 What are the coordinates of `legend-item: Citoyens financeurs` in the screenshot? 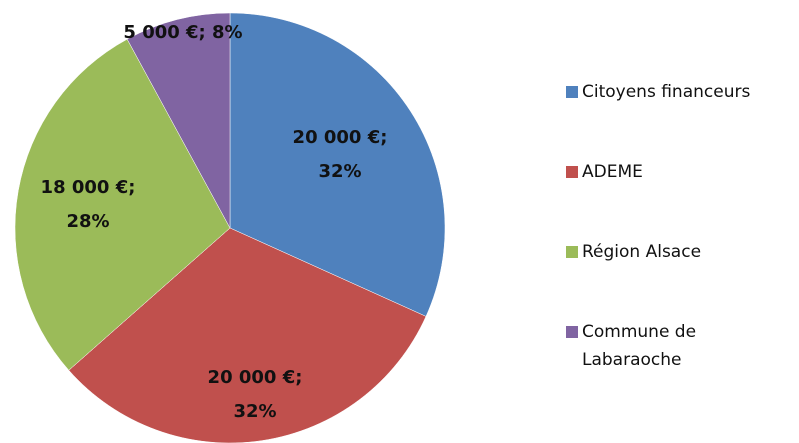 It's located at (658, 118).